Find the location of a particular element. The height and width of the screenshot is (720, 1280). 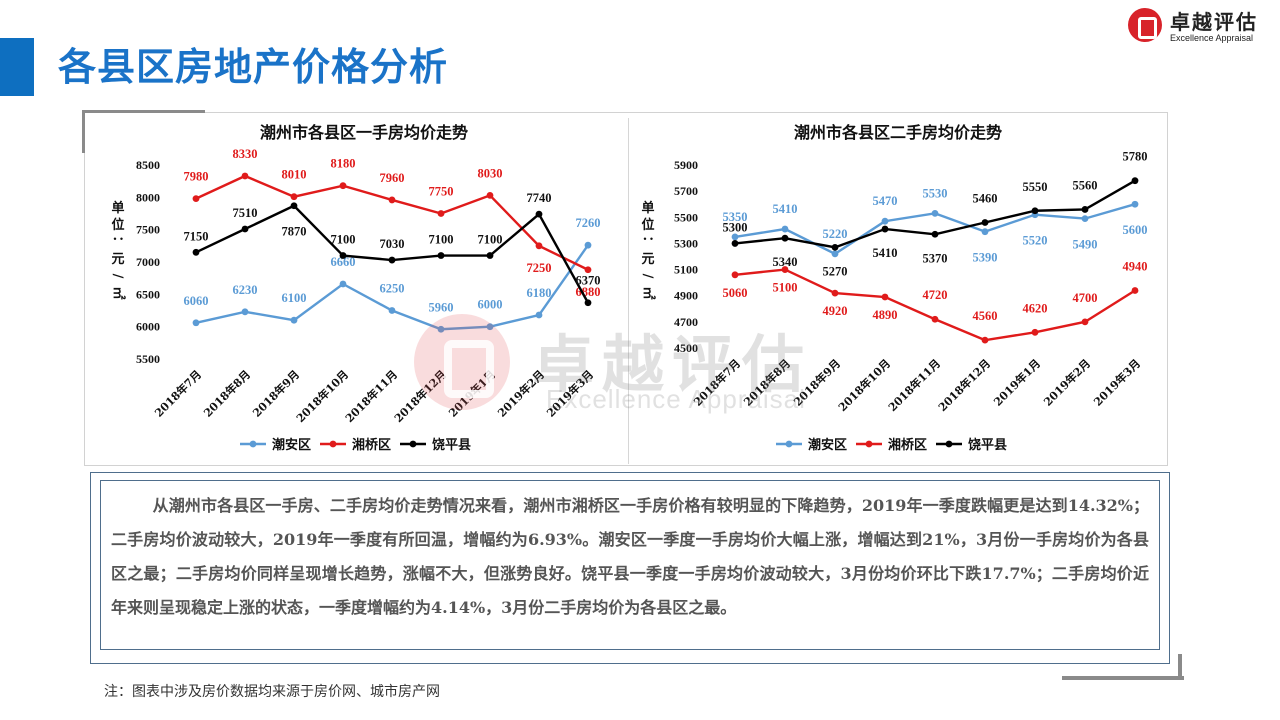

chart1-legend-label: 湘桥区 is located at coordinates (371, 445).